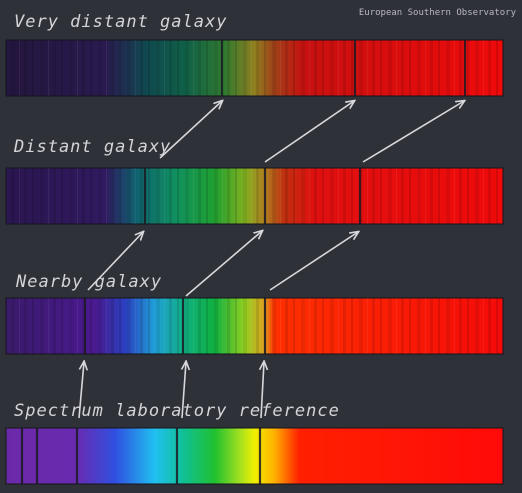 Image resolution: width=522 pixels, height=493 pixels. What do you see at coordinates (92, 147) in the screenshot?
I see `panel-label: Distant galaxy` at bounding box center [92, 147].